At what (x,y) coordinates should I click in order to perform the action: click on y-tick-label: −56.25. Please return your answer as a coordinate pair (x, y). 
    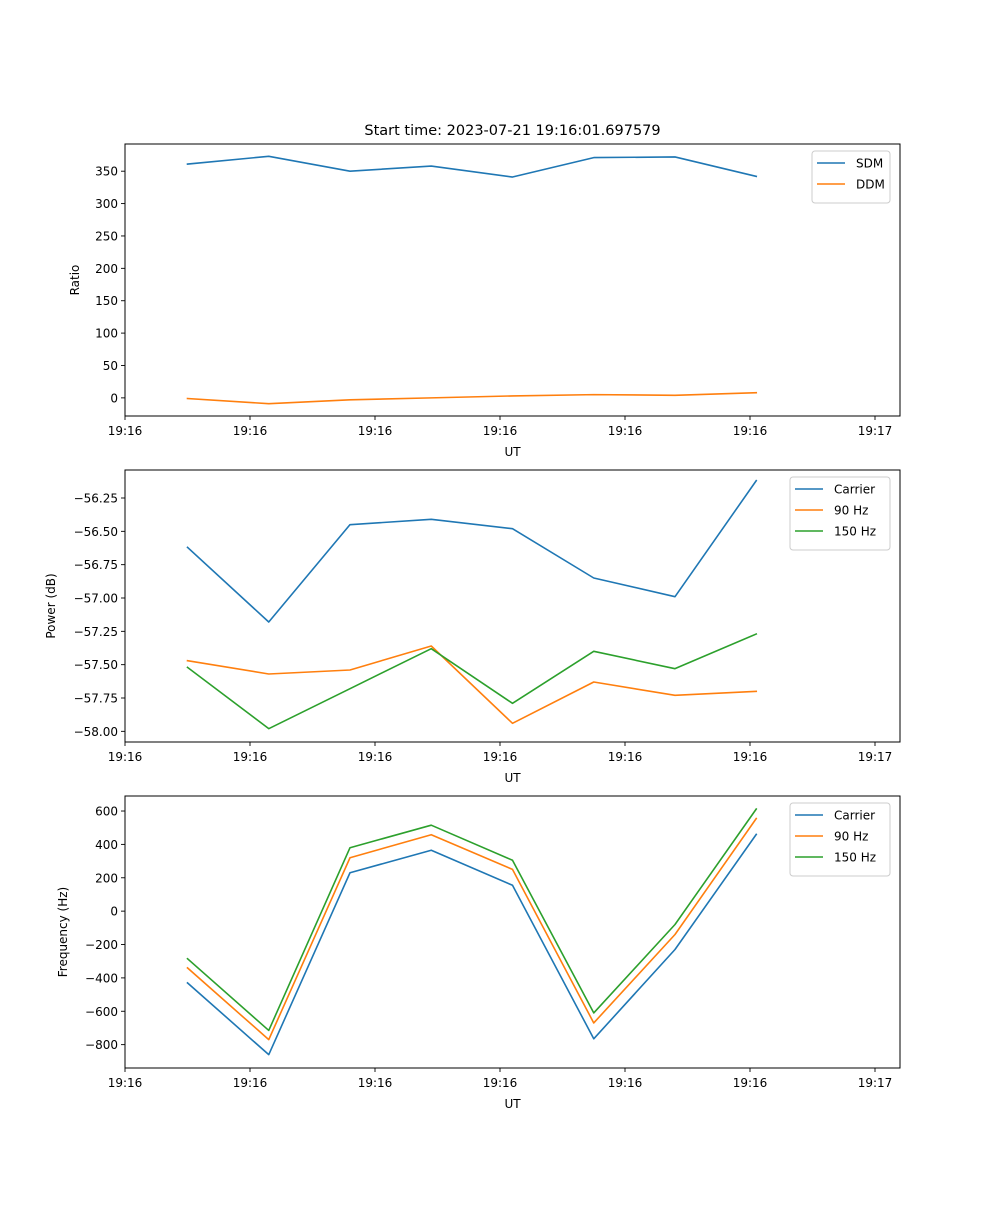
    Looking at the image, I should click on (96, 499).